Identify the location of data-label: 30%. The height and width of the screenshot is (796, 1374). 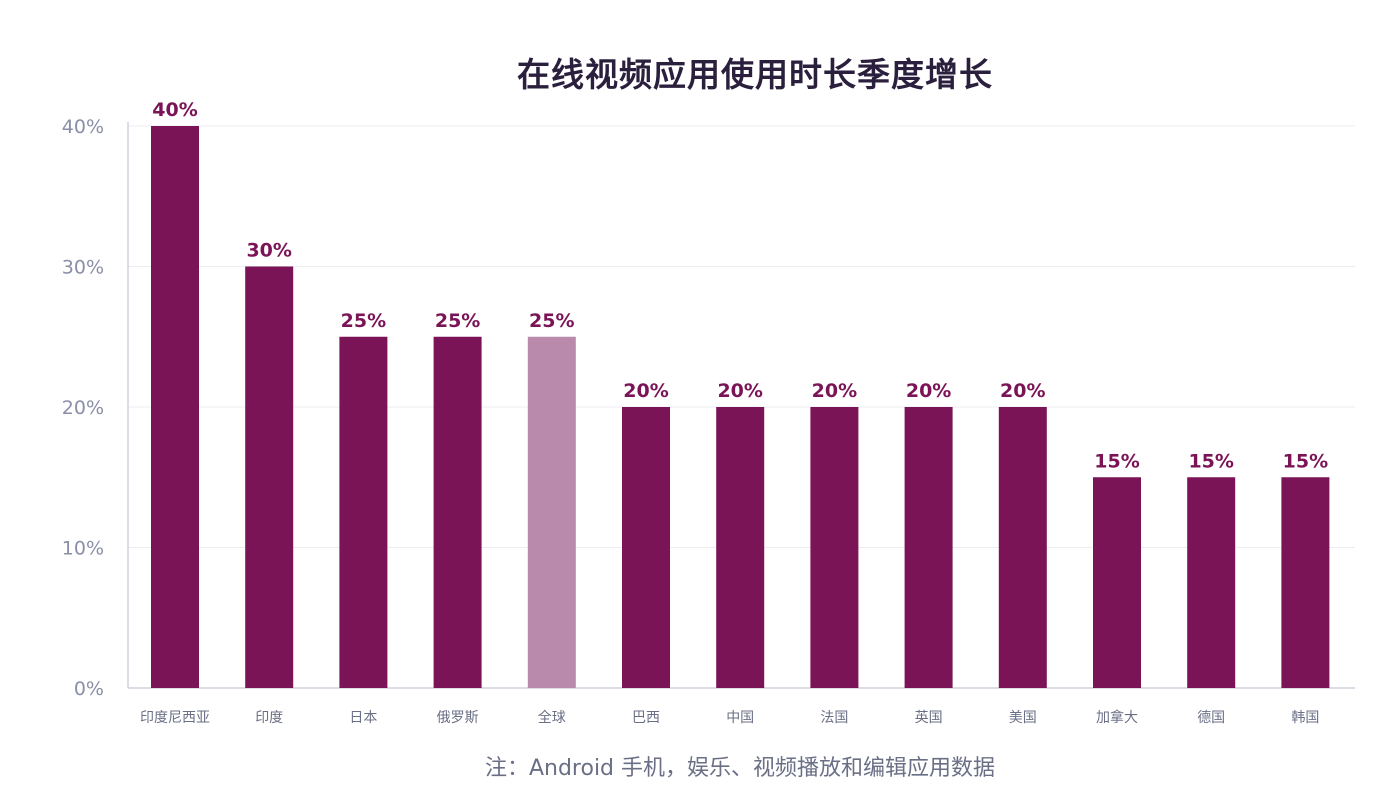
(268, 251).